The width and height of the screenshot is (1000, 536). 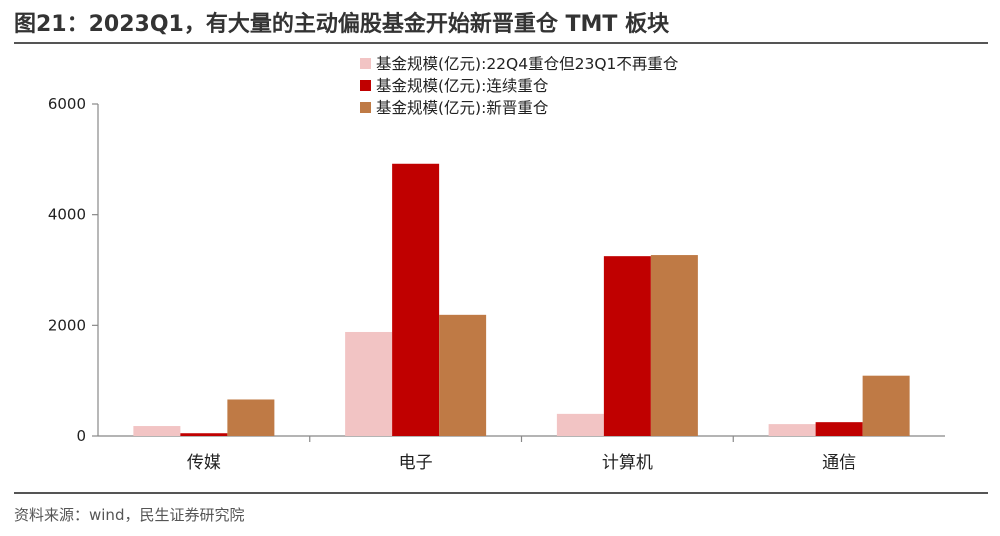 What do you see at coordinates (501, 43) in the screenshot?
I see `title-divider` at bounding box center [501, 43].